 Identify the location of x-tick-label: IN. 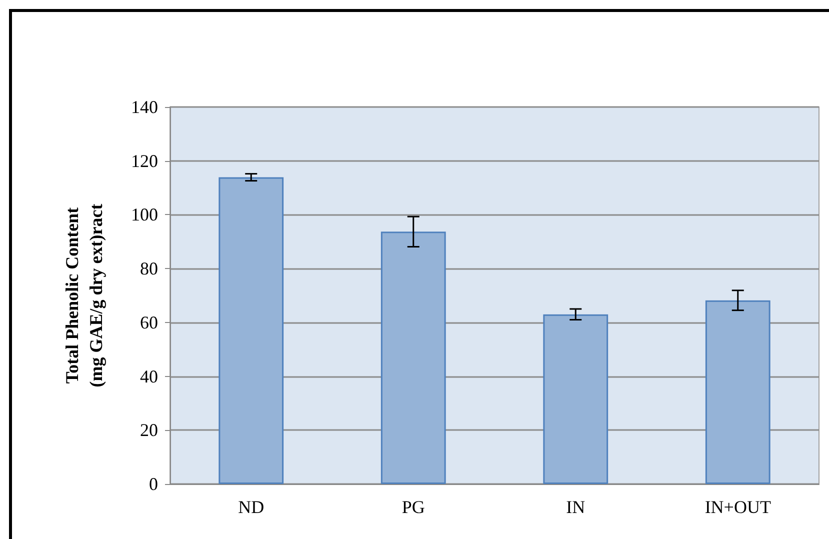
(576, 507).